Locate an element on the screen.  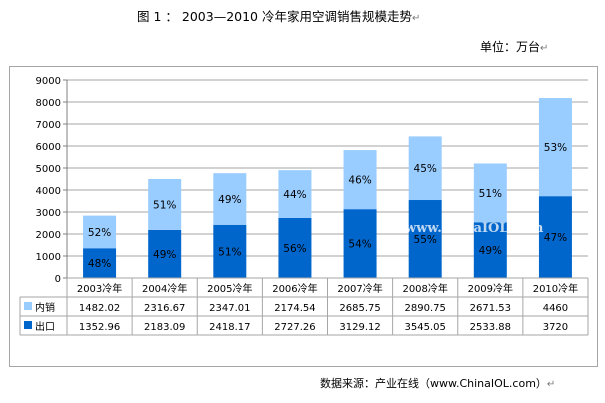
table-cell: 2671.53 is located at coordinates (490, 308).